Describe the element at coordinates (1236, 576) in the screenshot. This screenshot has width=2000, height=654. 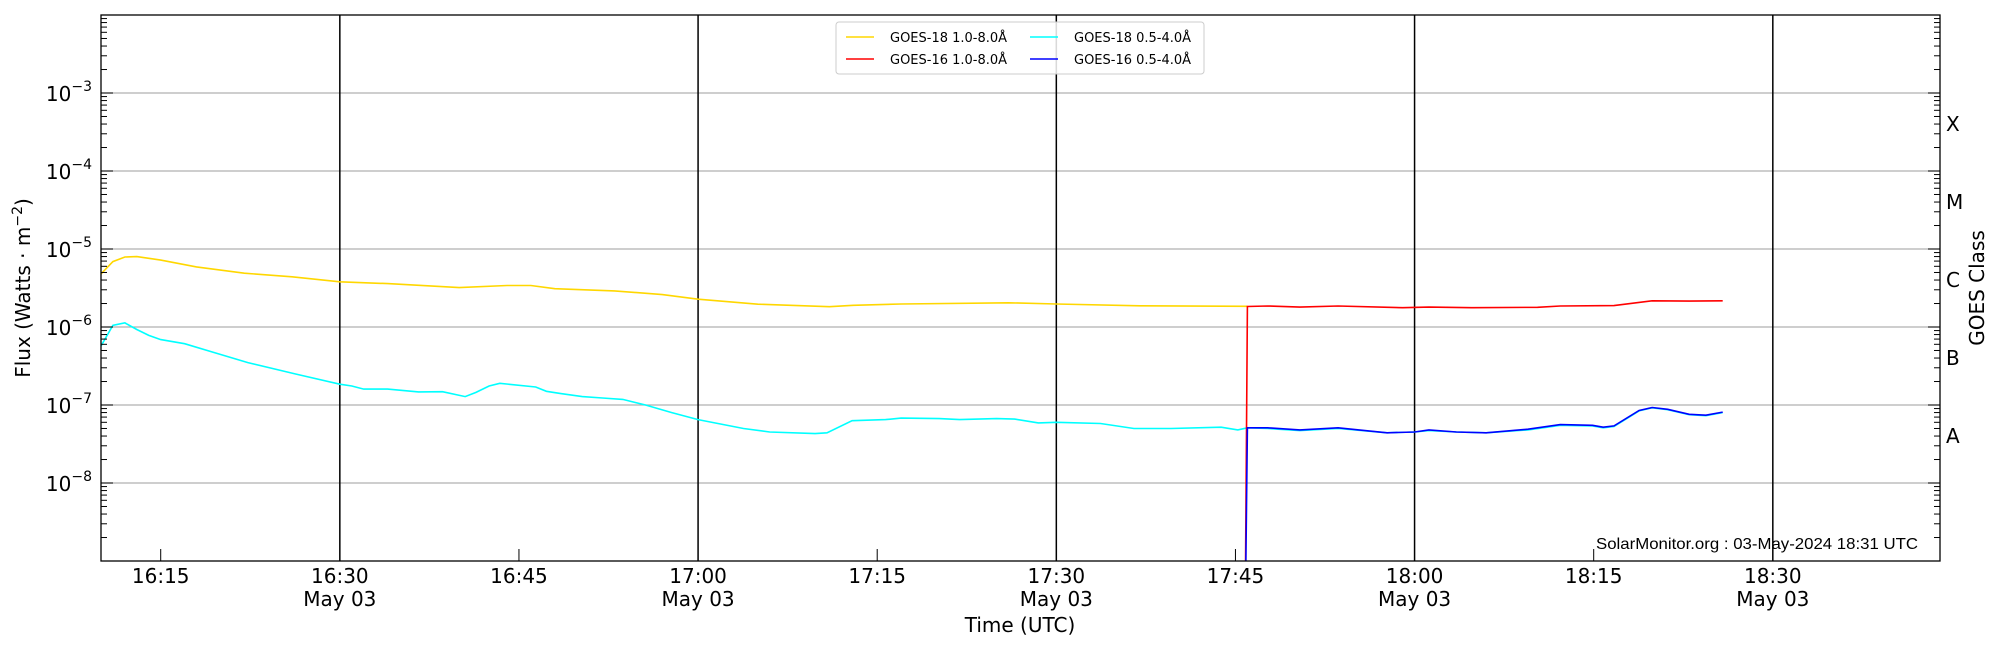
I see `x-tick-label: 17:45` at that location.